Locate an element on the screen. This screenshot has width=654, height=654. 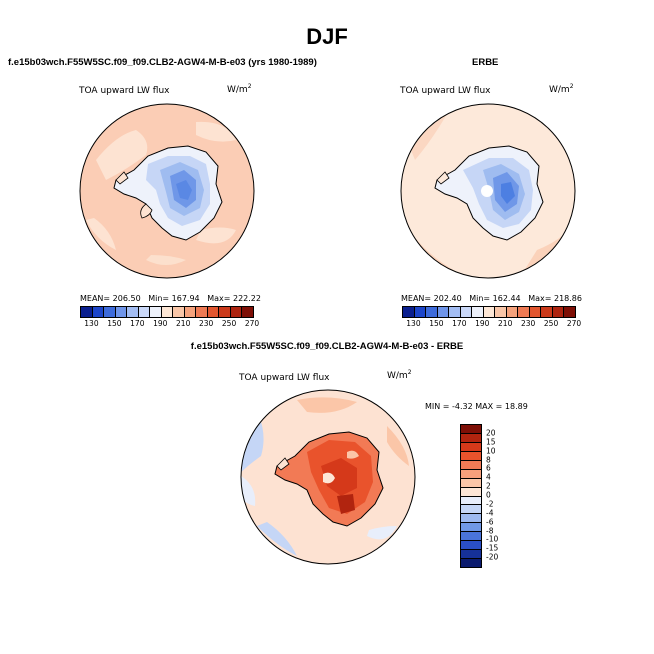
diff-colorbar-tick-label: 2 is located at coordinates (488, 486).